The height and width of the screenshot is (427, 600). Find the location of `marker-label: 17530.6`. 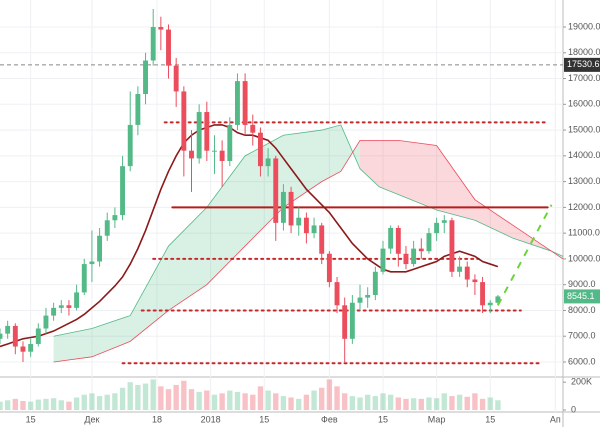

marker-label: 17530.6 is located at coordinates (583, 64).